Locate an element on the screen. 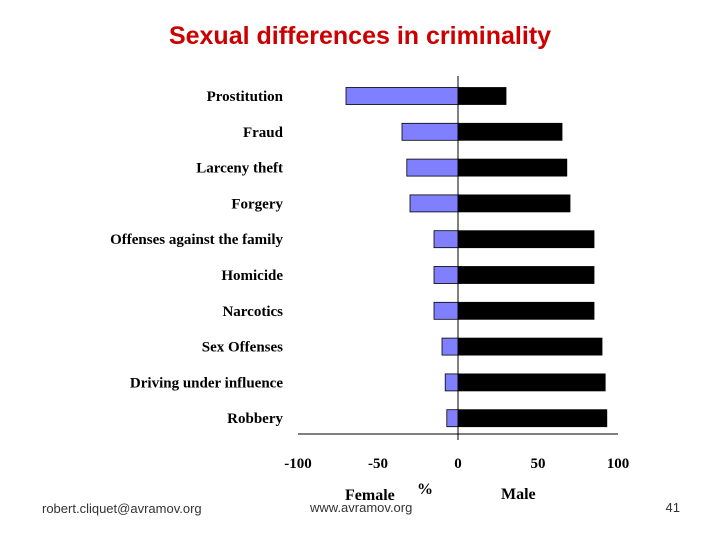  bar-male-robbery is located at coordinates (532, 418).